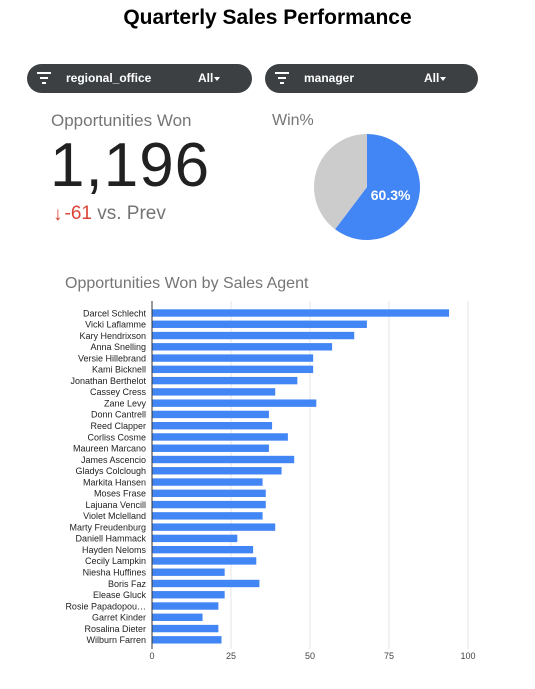 The height and width of the screenshot is (689, 535). What do you see at coordinates (110, 539) in the screenshot?
I see `category-label: Daniell Hammack` at bounding box center [110, 539].